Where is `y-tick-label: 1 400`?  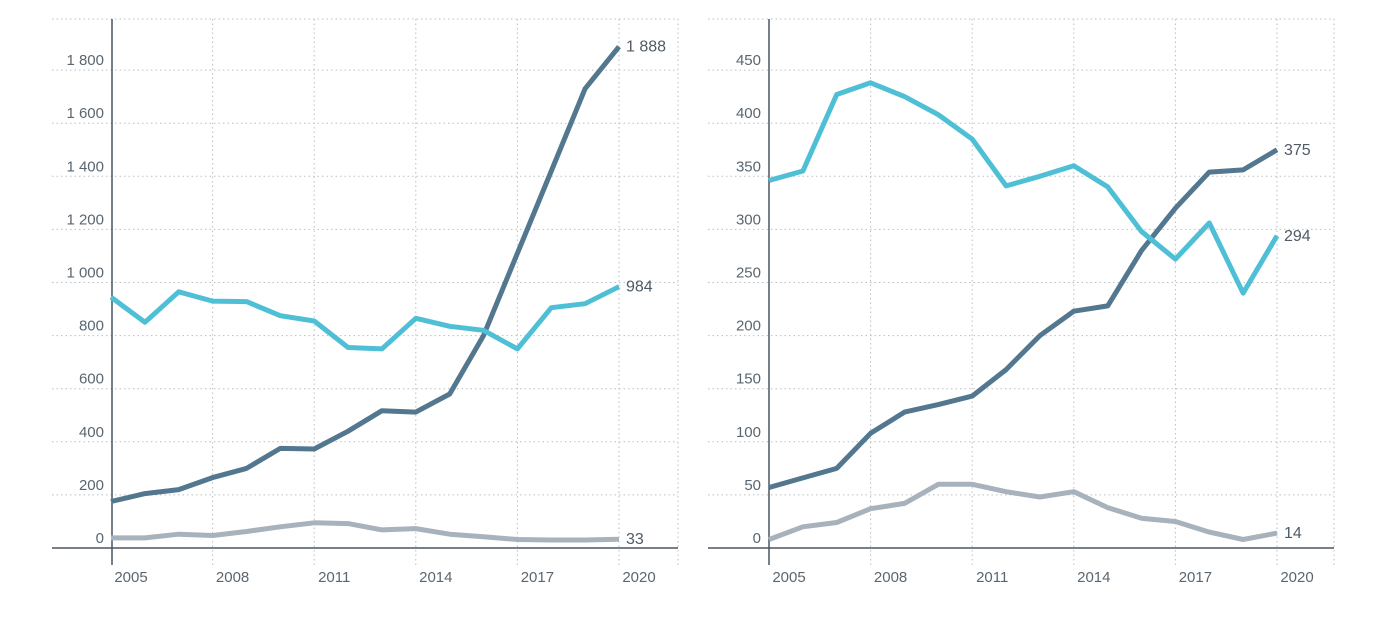 y-tick-label: 1 400 is located at coordinates (85, 166).